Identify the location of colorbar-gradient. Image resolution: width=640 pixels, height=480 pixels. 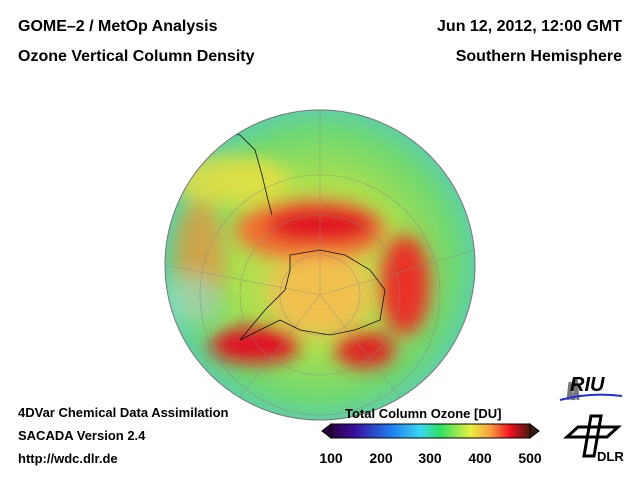
(430, 431).